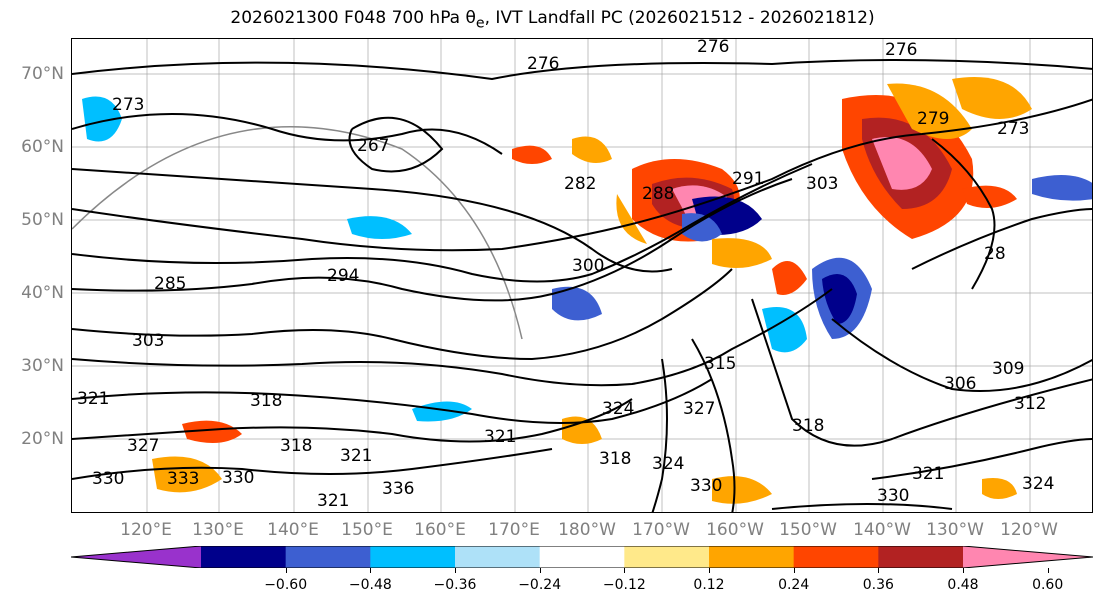 Image resolution: width=1105 pixels, height=606 pixels. Describe the element at coordinates (878, 585) in the screenshot. I see `colorbar-tick-label: 0.36` at that location.